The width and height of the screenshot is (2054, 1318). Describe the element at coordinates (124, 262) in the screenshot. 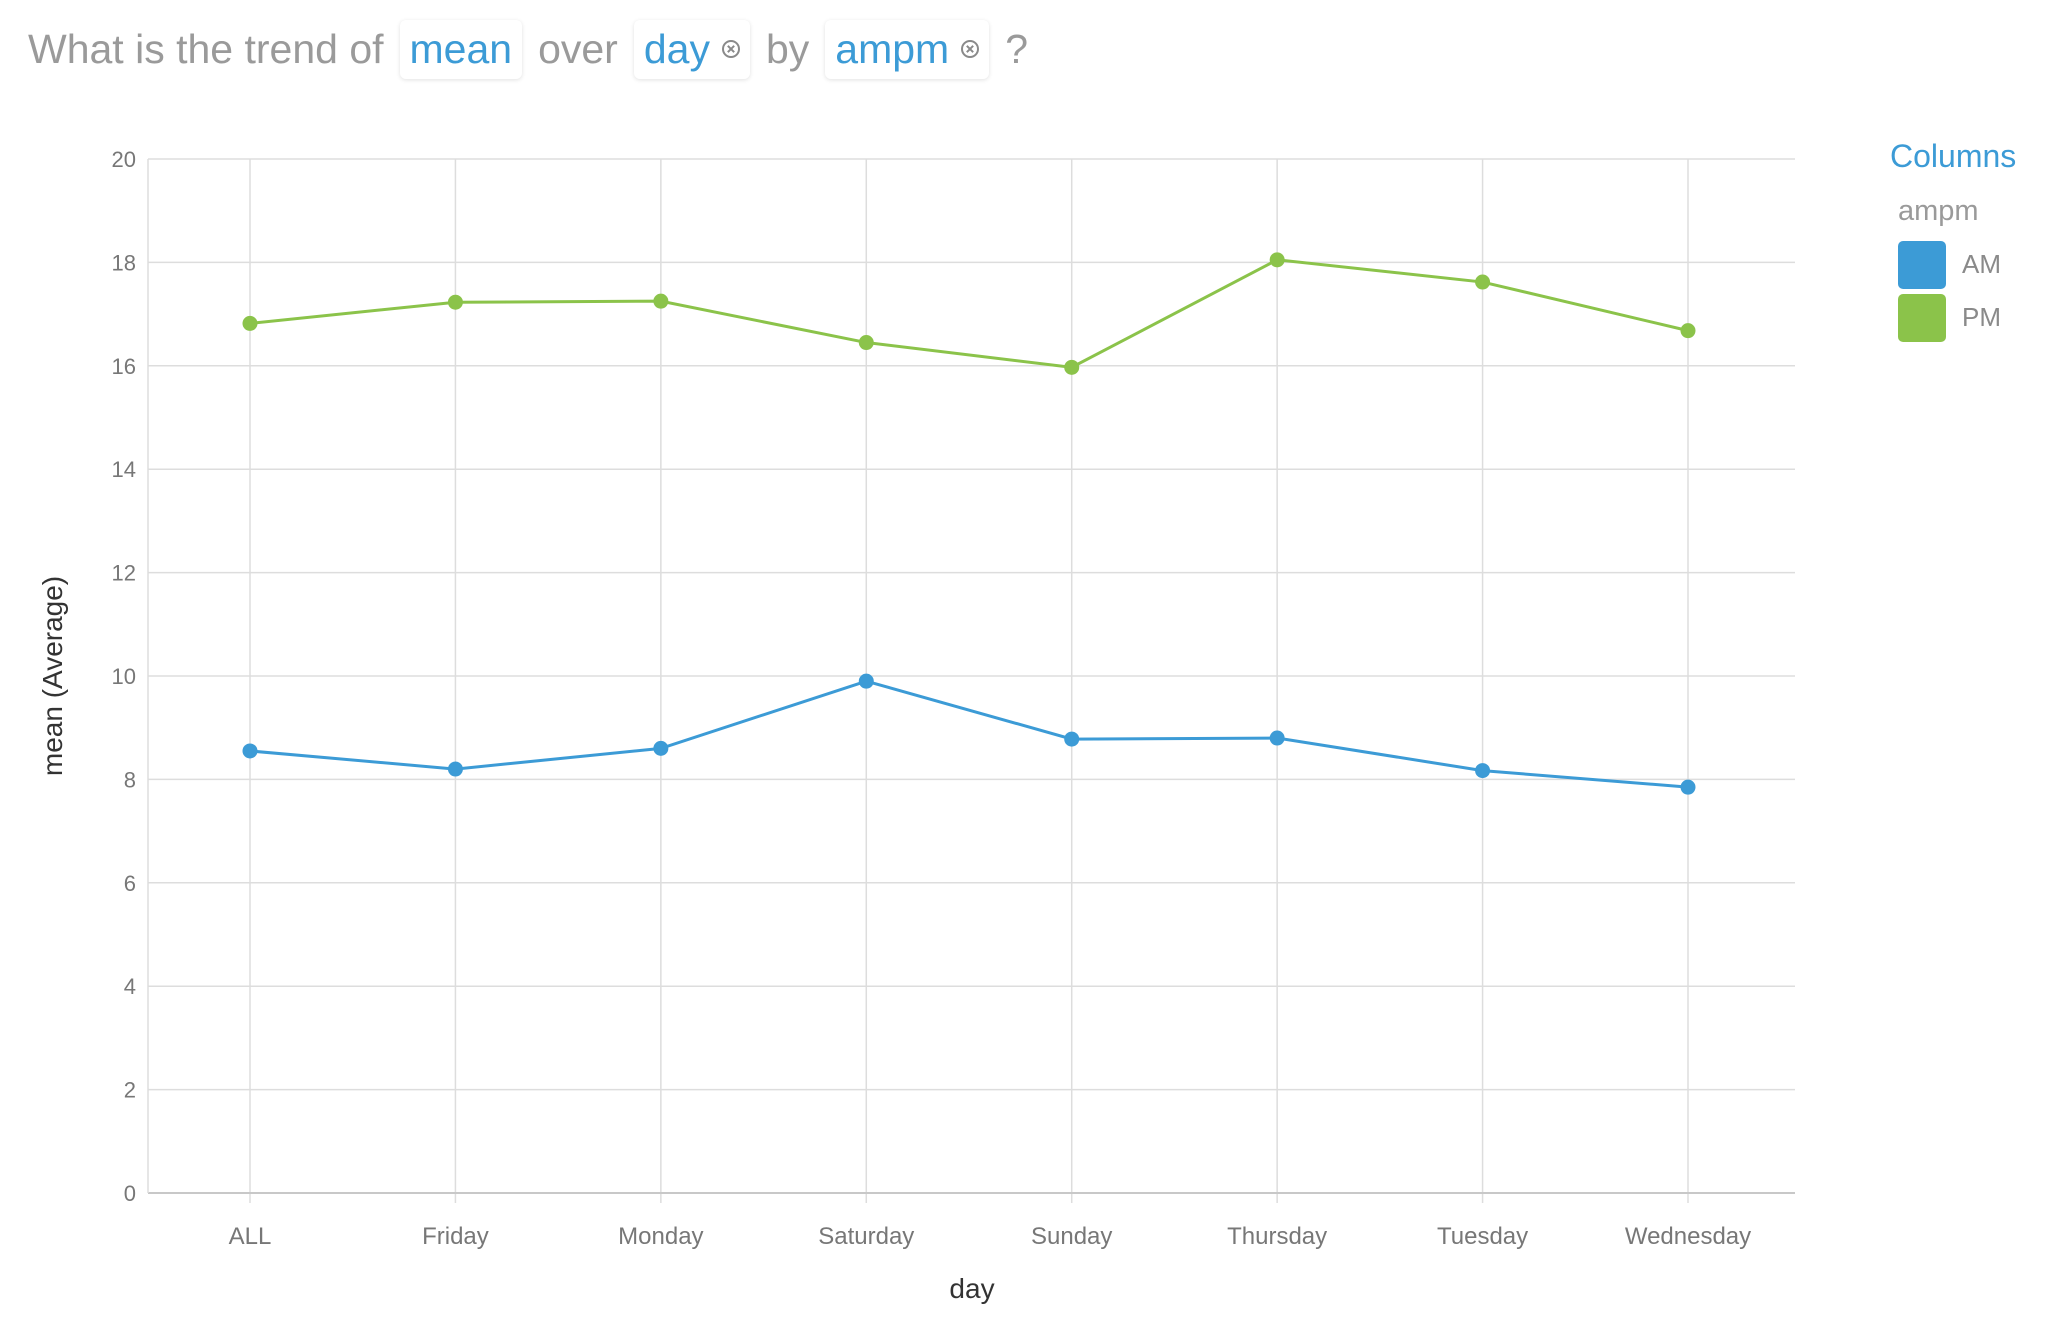

I see `y-tick-label: 18` at that location.